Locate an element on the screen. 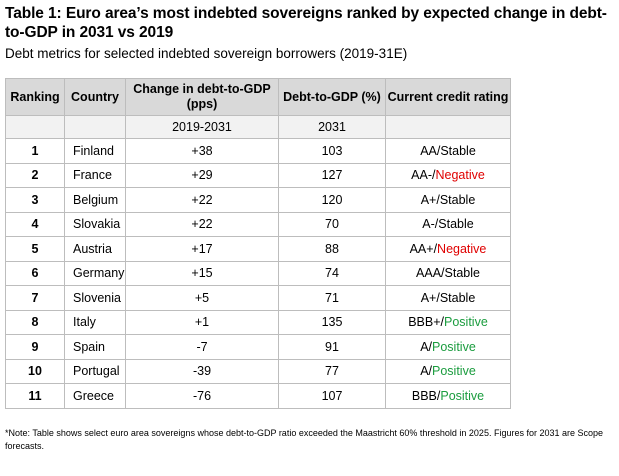 This screenshot has height=476, width=619. rating-grade: BBB/ is located at coordinates (426, 395).